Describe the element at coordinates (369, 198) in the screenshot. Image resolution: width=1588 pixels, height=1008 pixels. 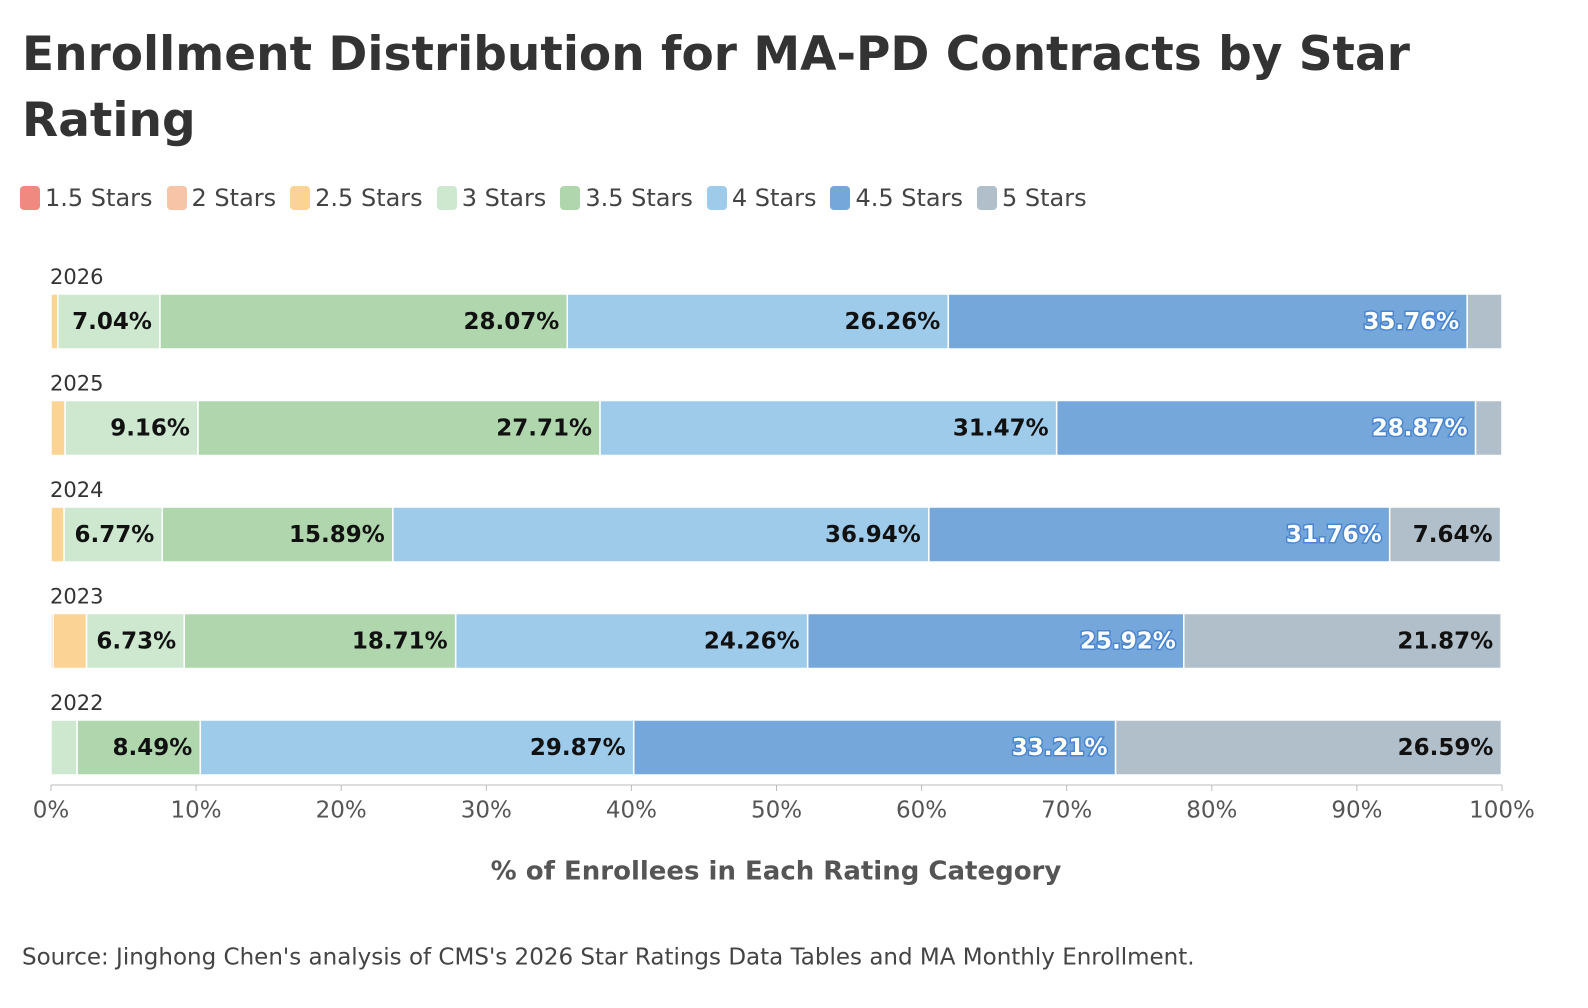
I see `legend-label: 2.5 Stars` at that location.